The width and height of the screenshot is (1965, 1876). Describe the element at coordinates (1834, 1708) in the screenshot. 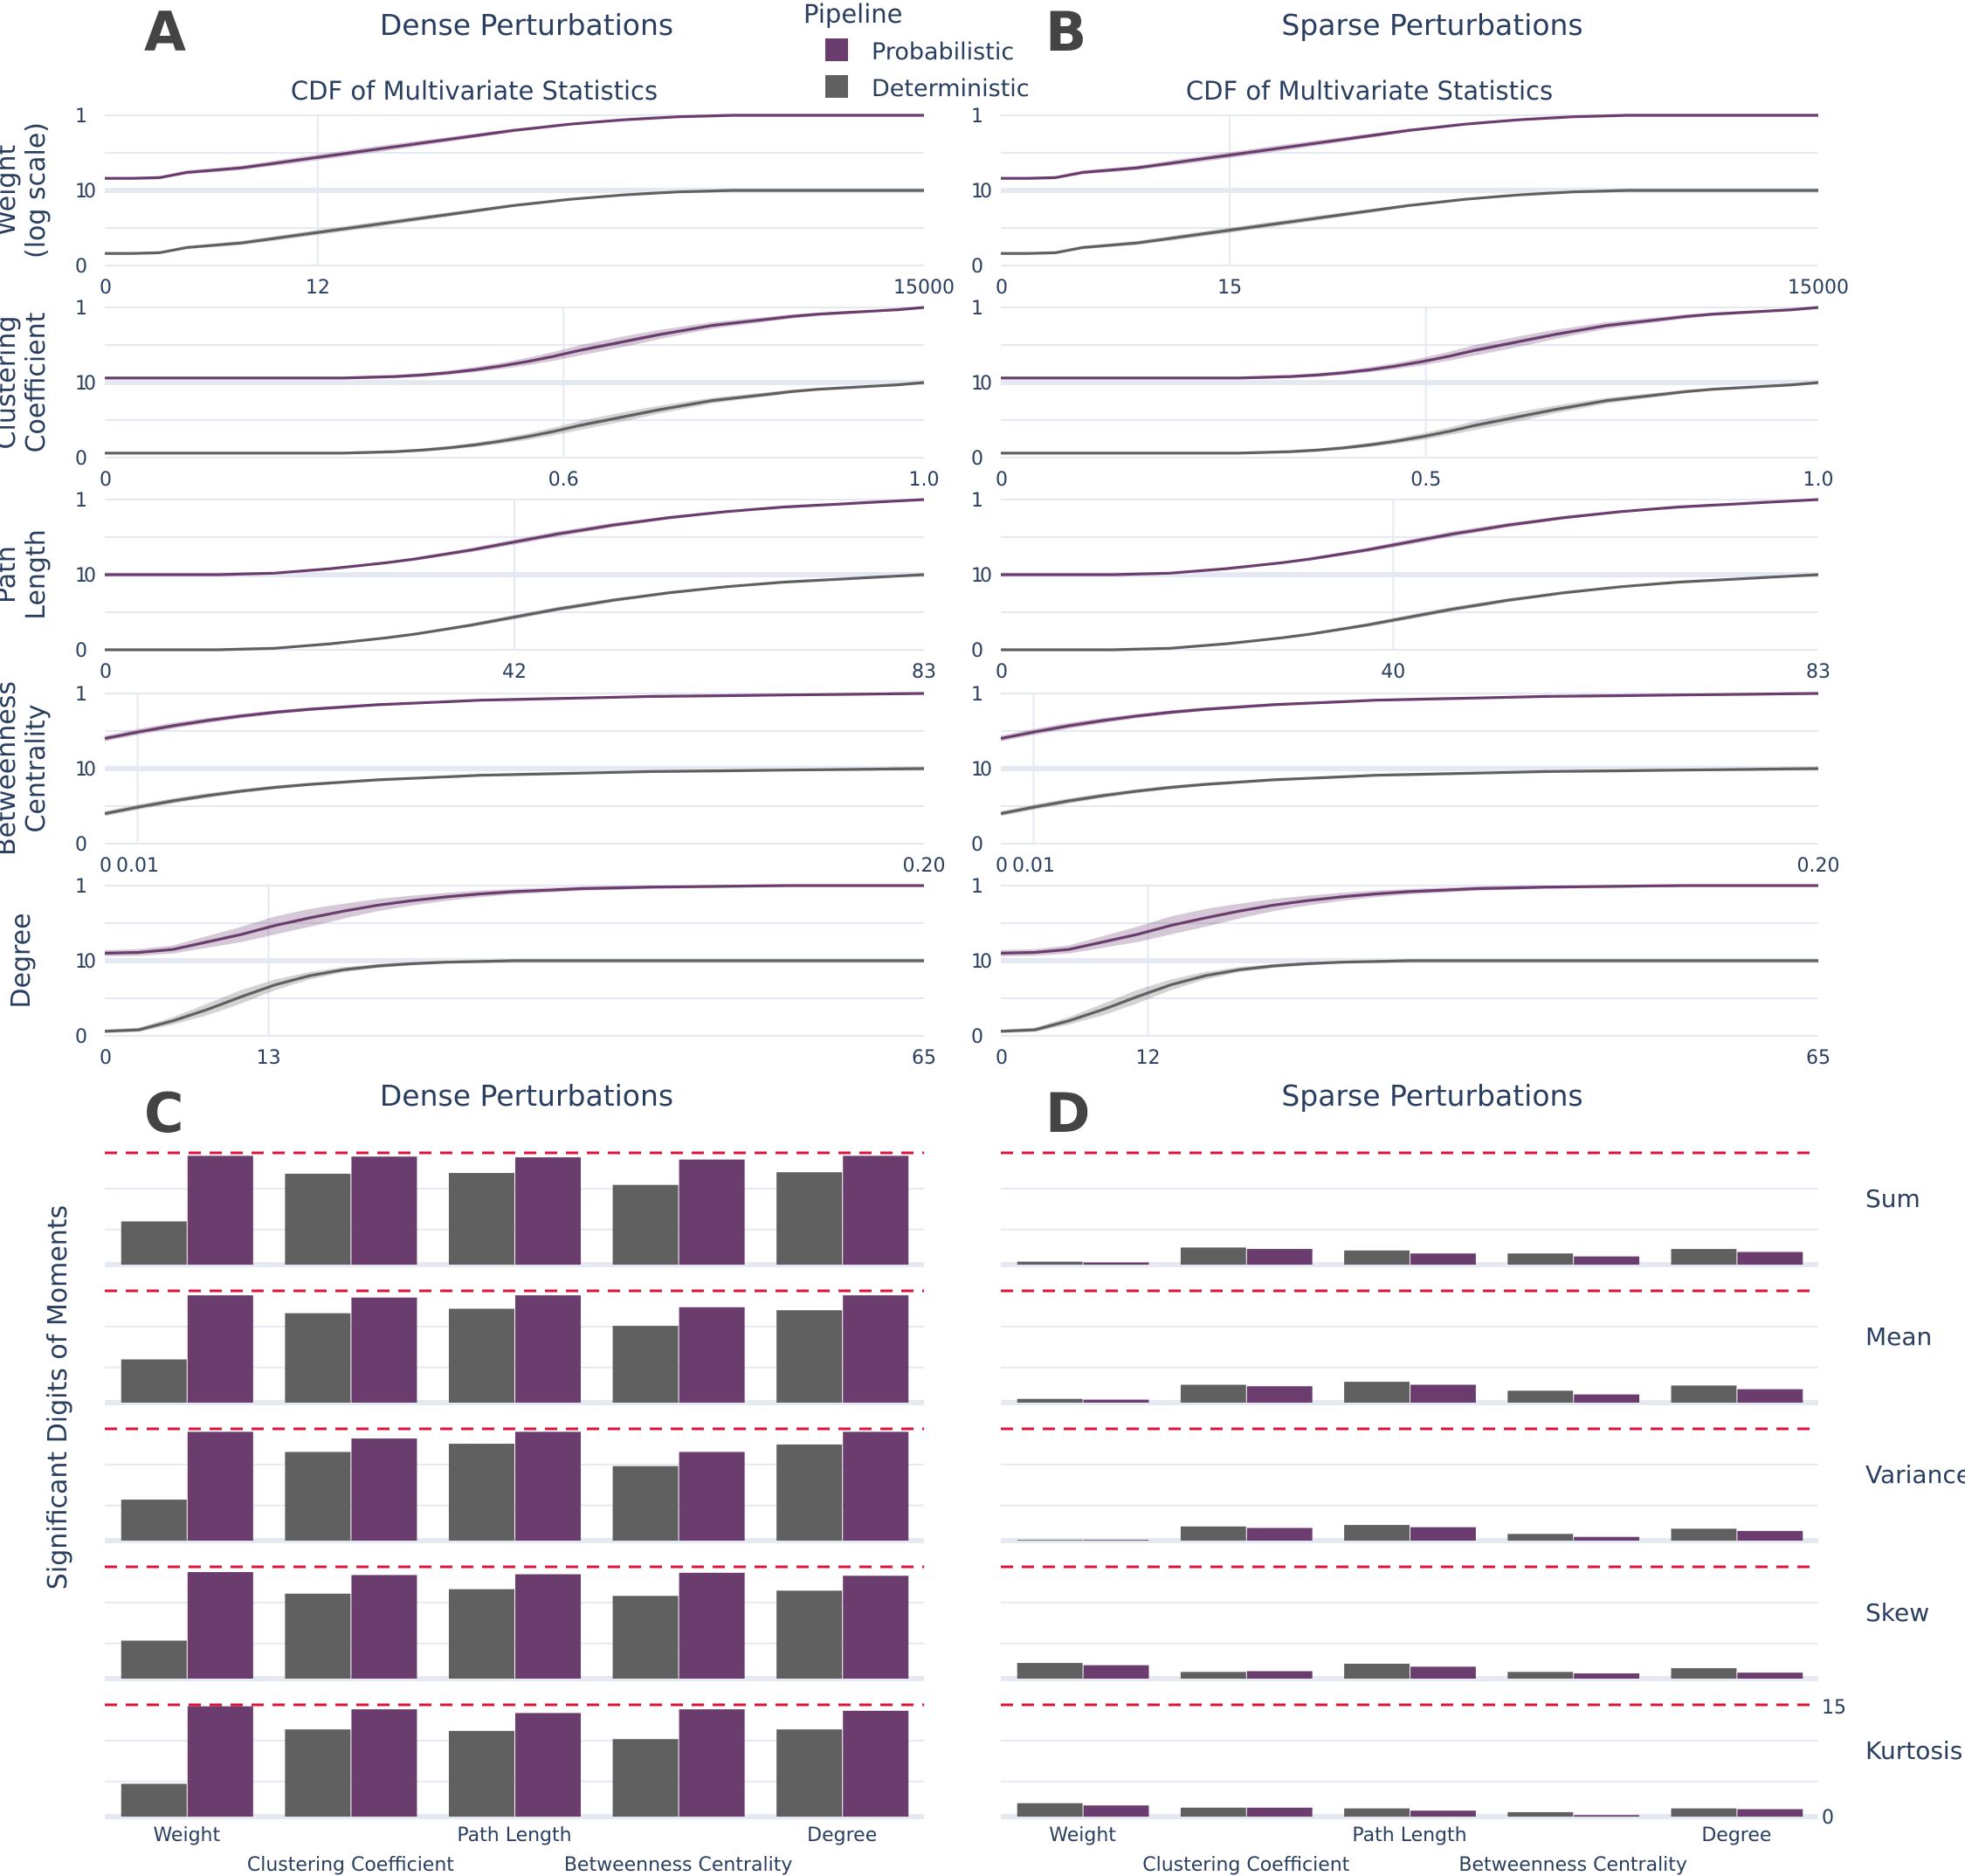

I see `bar-y-tick-top: 15` at that location.